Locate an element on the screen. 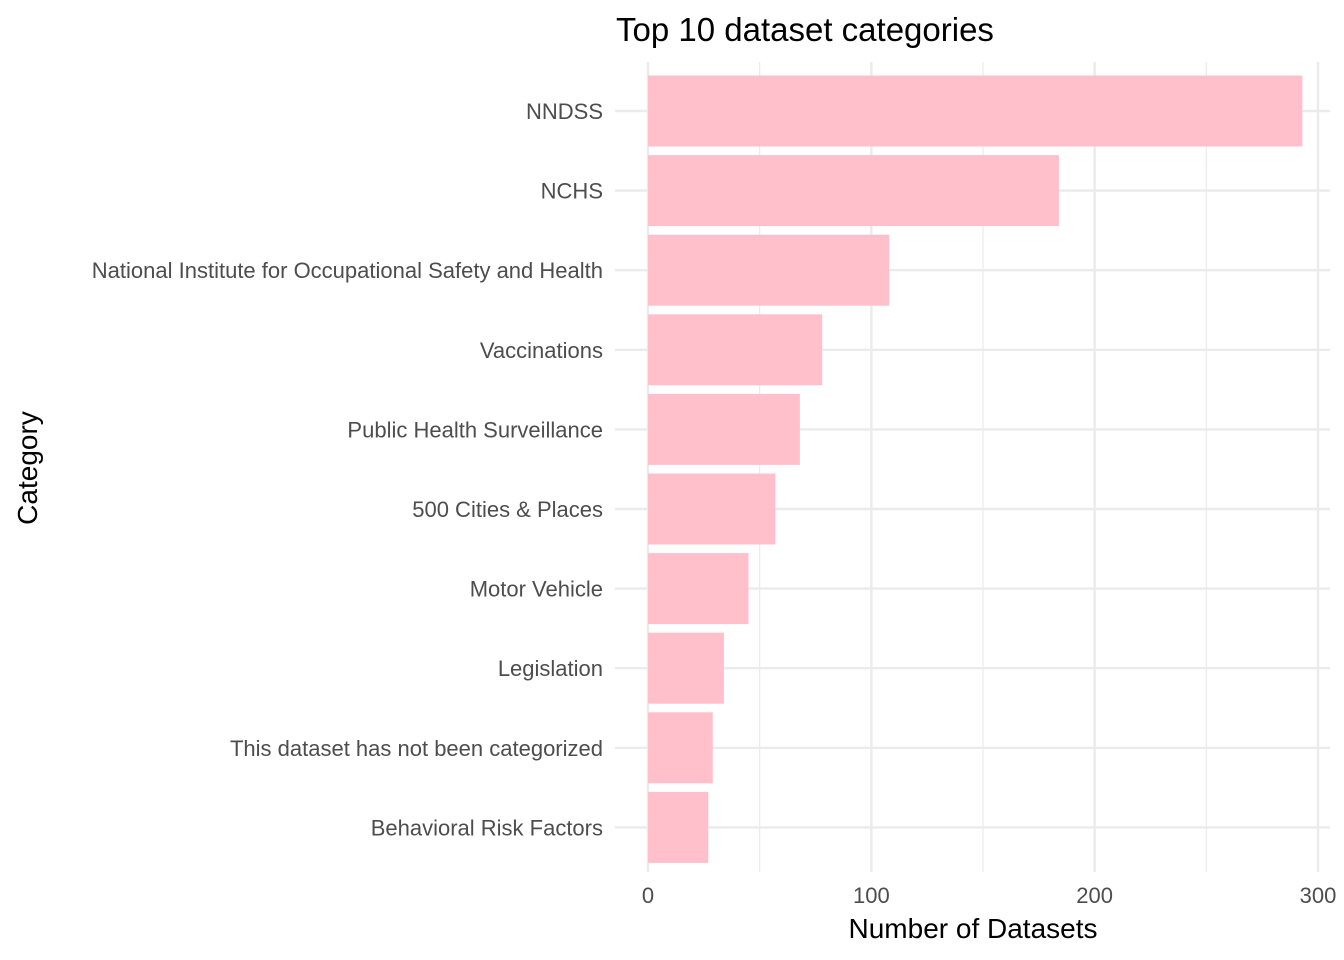  category-label: Behavioral Risk Factors is located at coordinates (487, 827).